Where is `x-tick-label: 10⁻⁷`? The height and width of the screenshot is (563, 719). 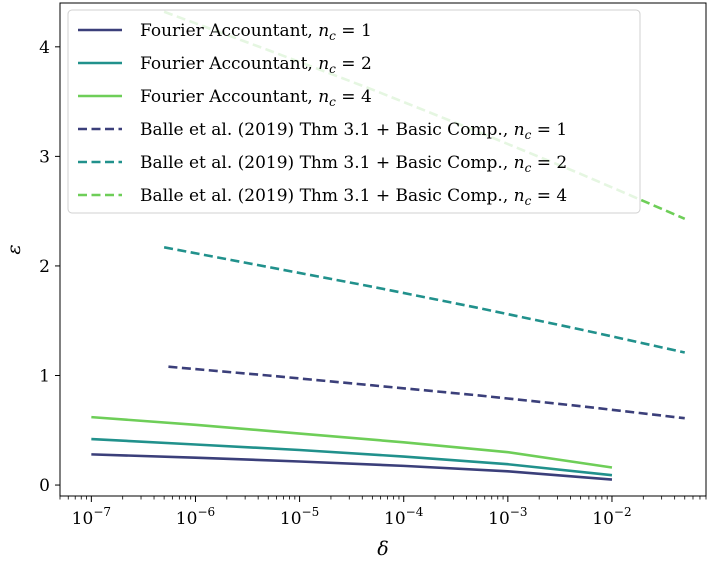
x-tick-label: 10⁻⁷ is located at coordinates (91, 517).